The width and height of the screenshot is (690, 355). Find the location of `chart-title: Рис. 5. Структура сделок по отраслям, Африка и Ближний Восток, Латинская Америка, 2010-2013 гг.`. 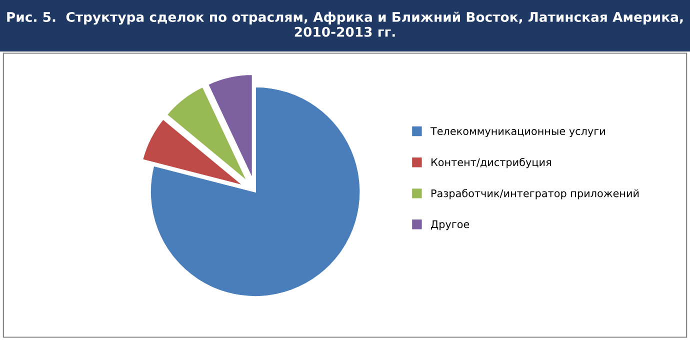

chart-title: Рис. 5. Структура сделок по отраслям, Африка и Ближний Восток, Латинская Америка, 2010-2013 гг. is located at coordinates (345, 24).